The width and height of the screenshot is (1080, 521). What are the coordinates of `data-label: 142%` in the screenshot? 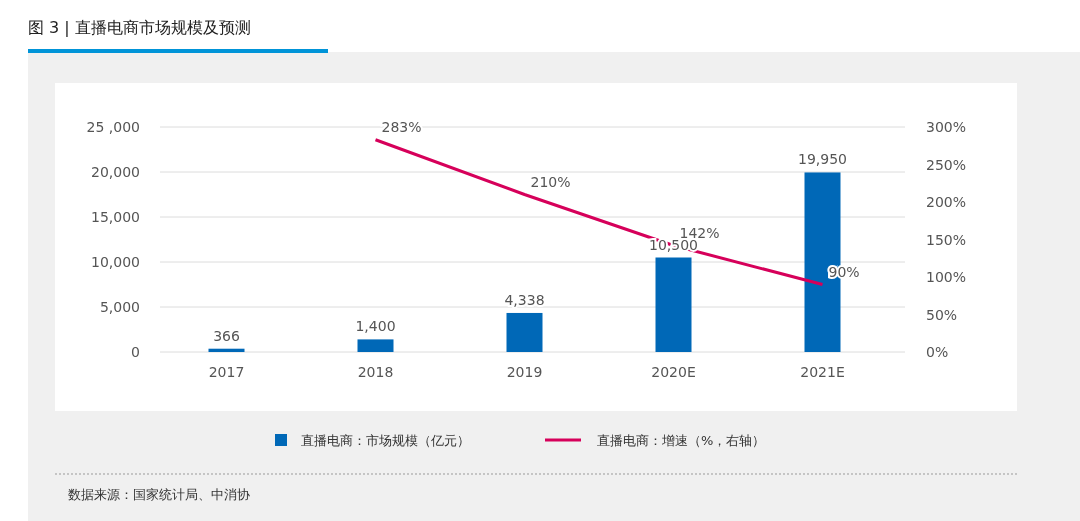 It's located at (699, 232).